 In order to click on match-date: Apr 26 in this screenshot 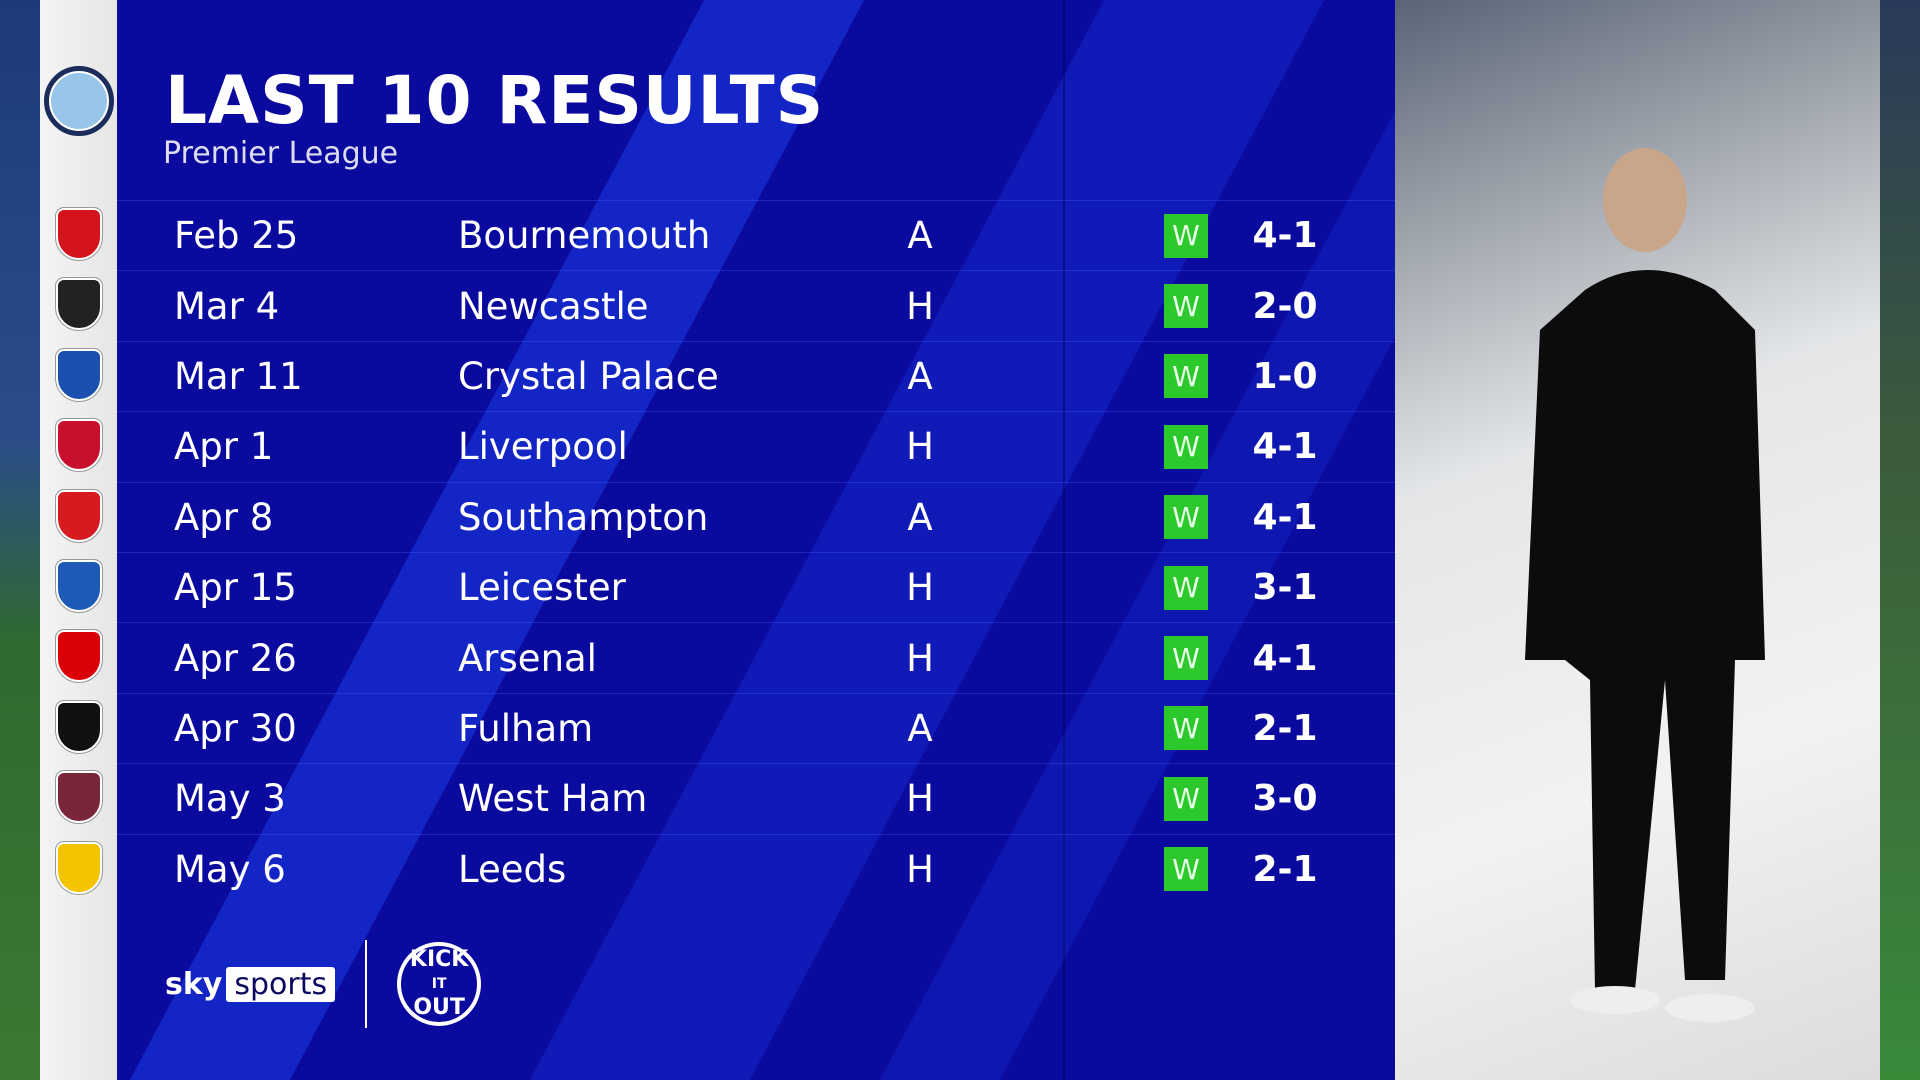, I will do `click(235, 658)`.